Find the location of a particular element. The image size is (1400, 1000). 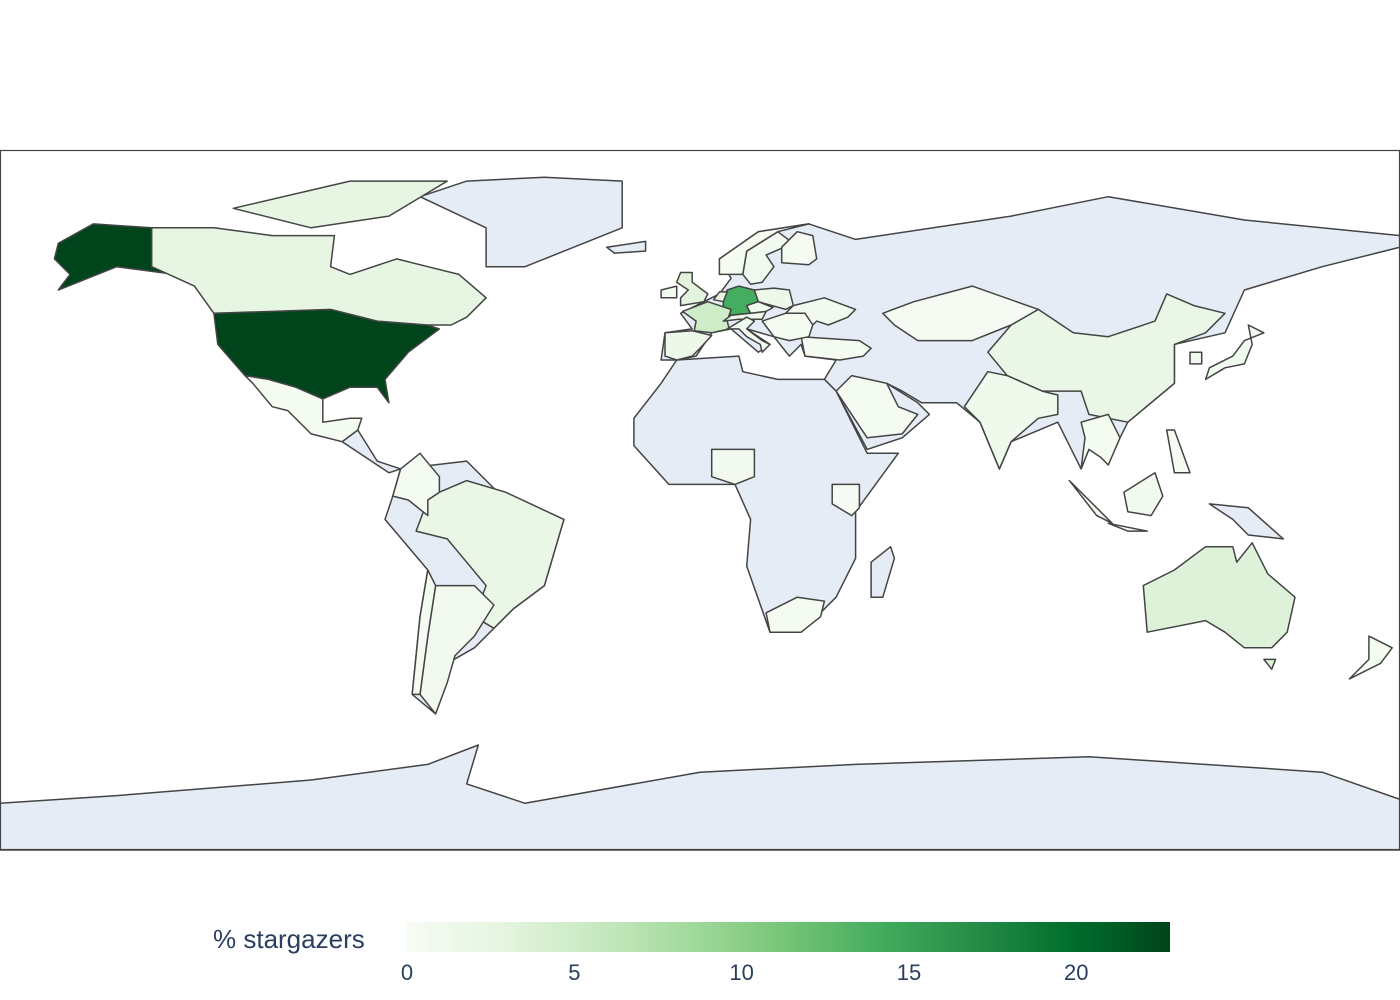

country-zaf is located at coordinates (795, 614).